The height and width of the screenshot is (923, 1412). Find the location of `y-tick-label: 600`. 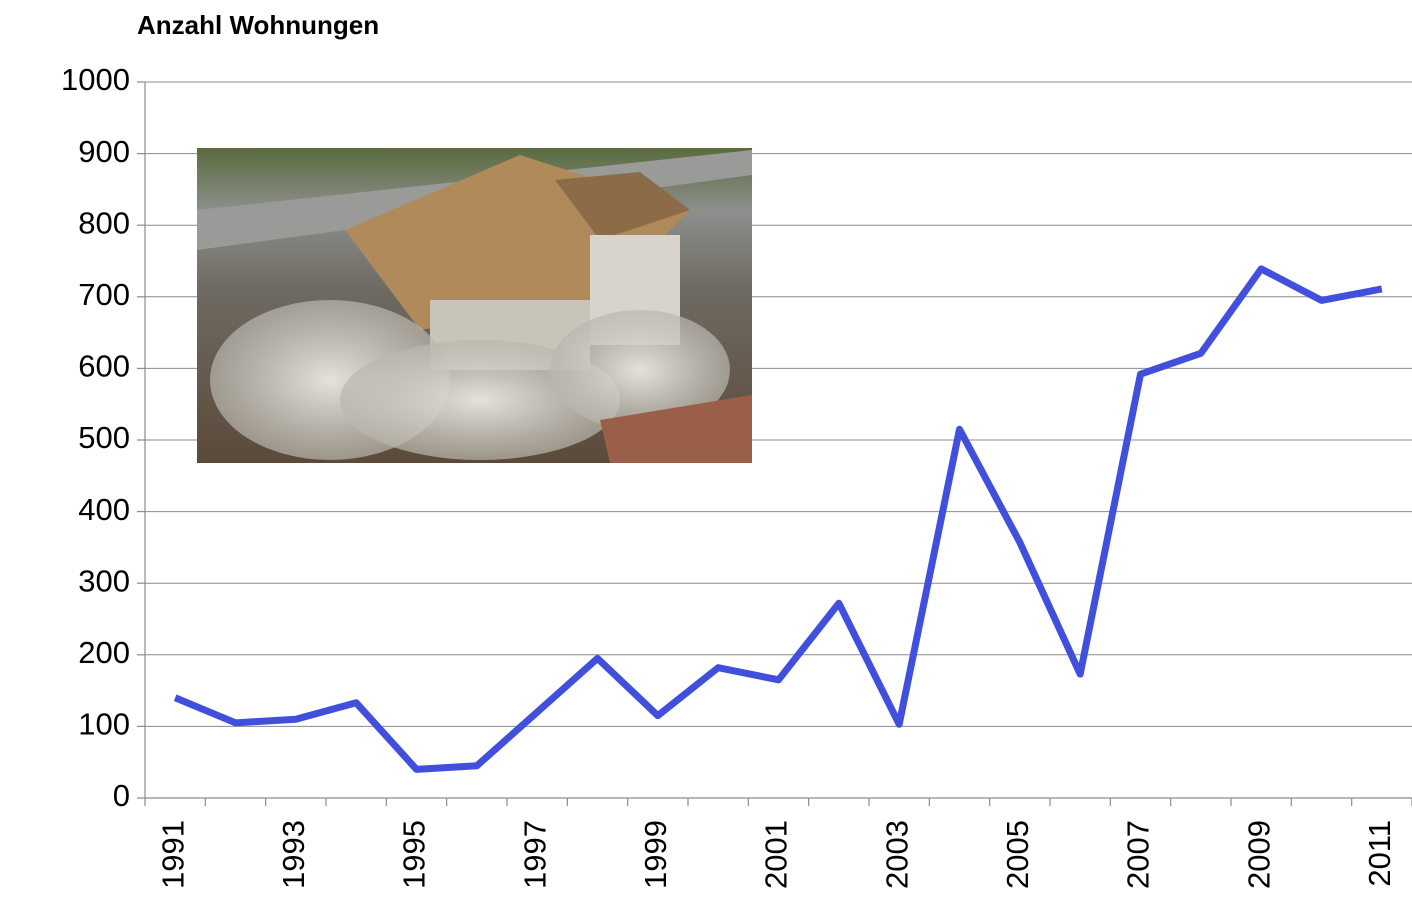

y-tick-label: 600 is located at coordinates (104, 366).